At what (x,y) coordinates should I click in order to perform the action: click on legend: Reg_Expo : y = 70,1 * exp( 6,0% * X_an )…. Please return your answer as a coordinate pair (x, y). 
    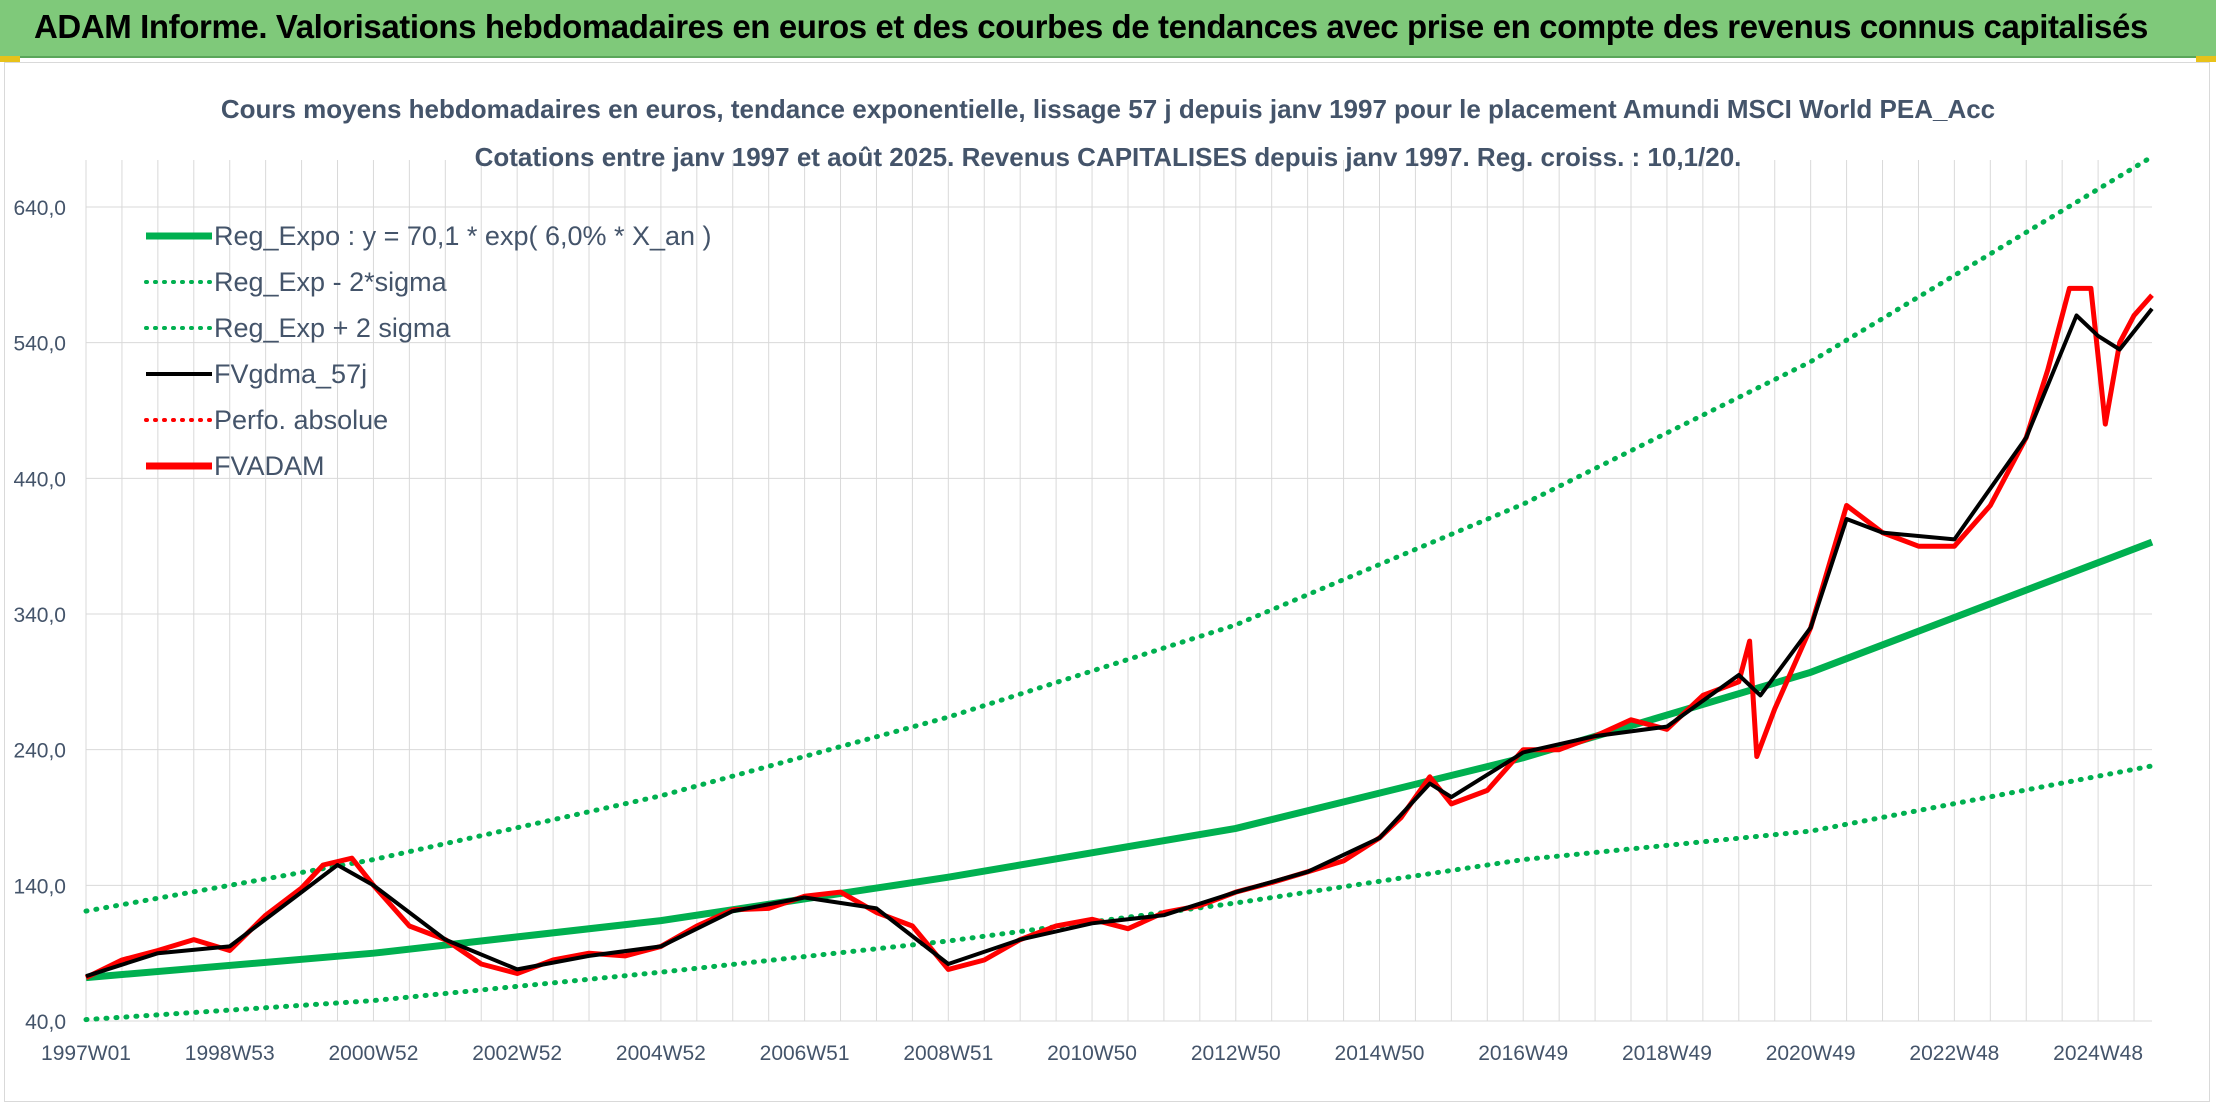
    Looking at the image, I should click on (428, 351).